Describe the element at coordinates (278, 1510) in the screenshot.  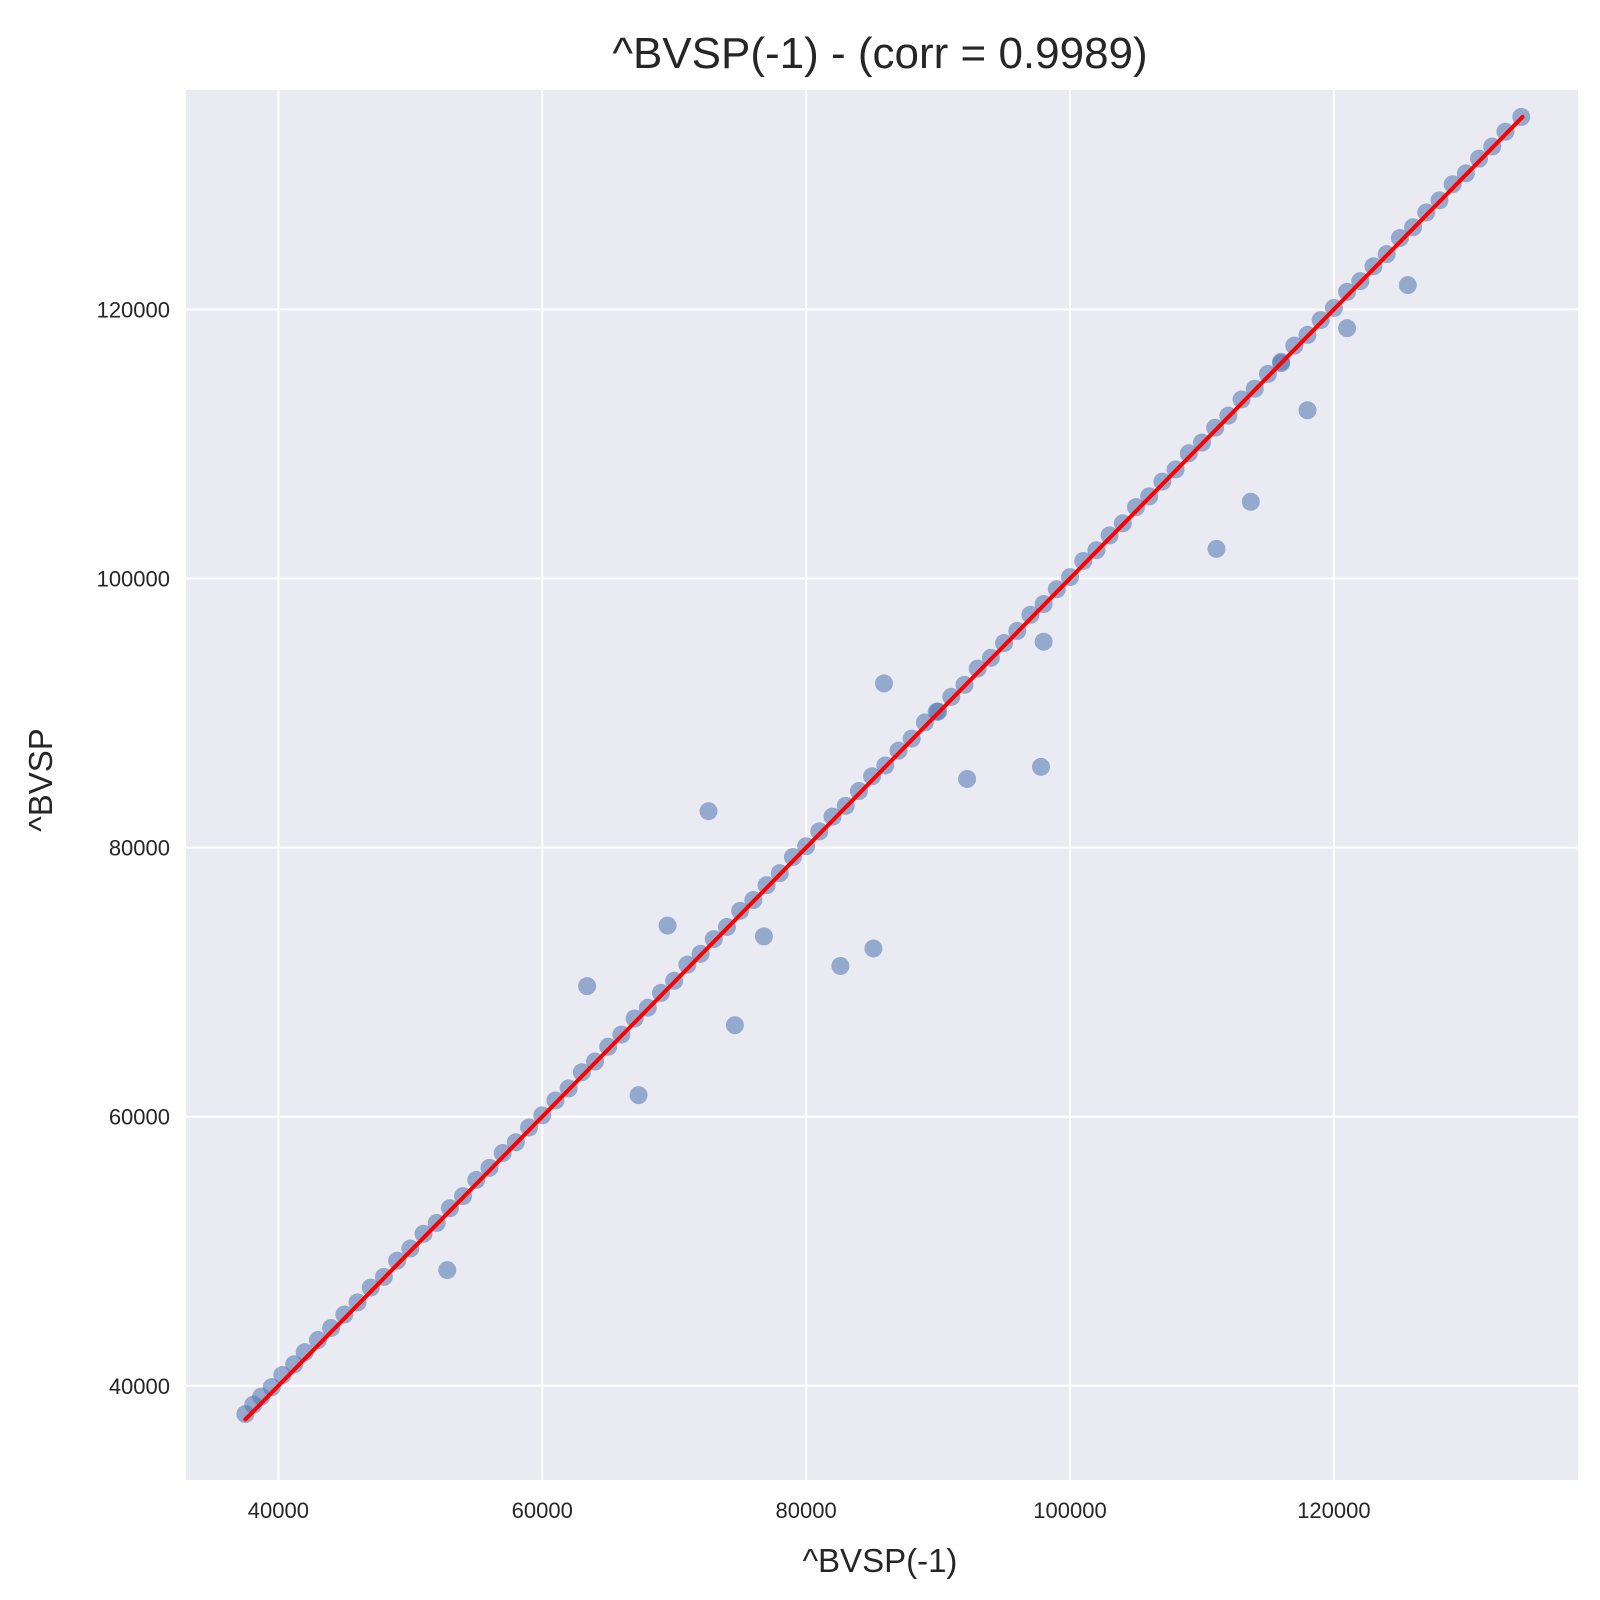
I see `x-tick-label: 40000` at that location.